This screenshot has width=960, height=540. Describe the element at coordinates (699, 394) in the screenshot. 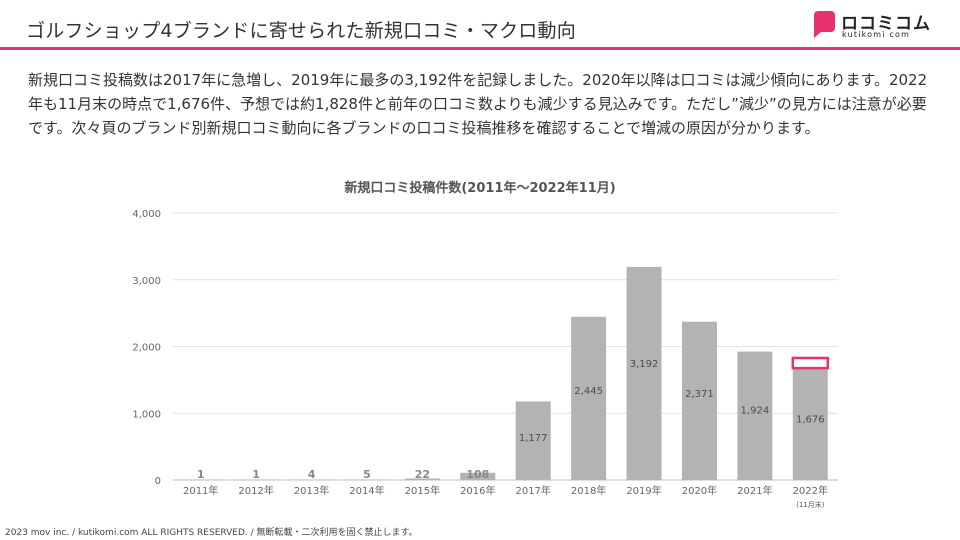

I see `data-label: 2,371` at that location.